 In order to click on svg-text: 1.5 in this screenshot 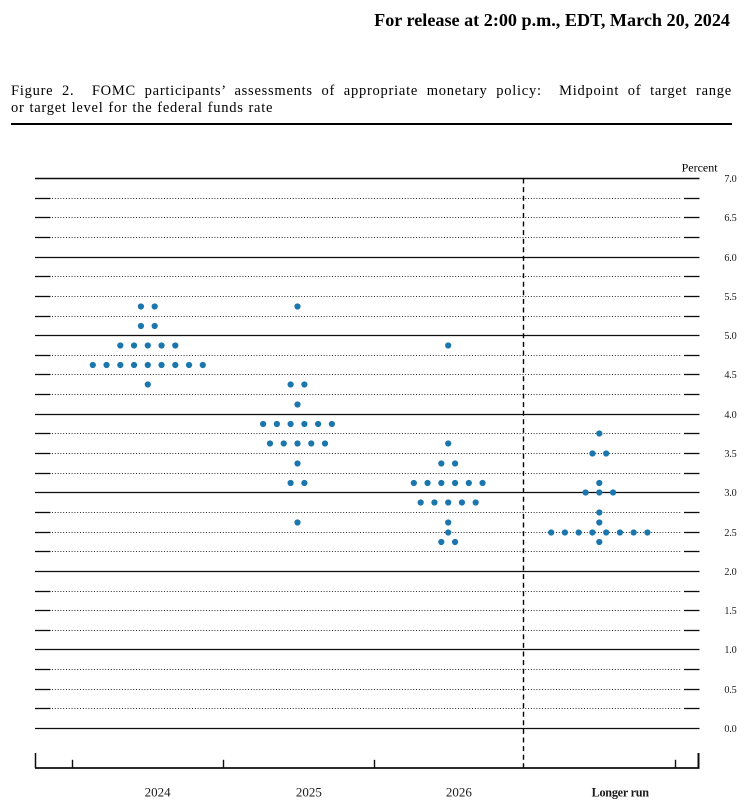, I will do `click(730, 611)`.